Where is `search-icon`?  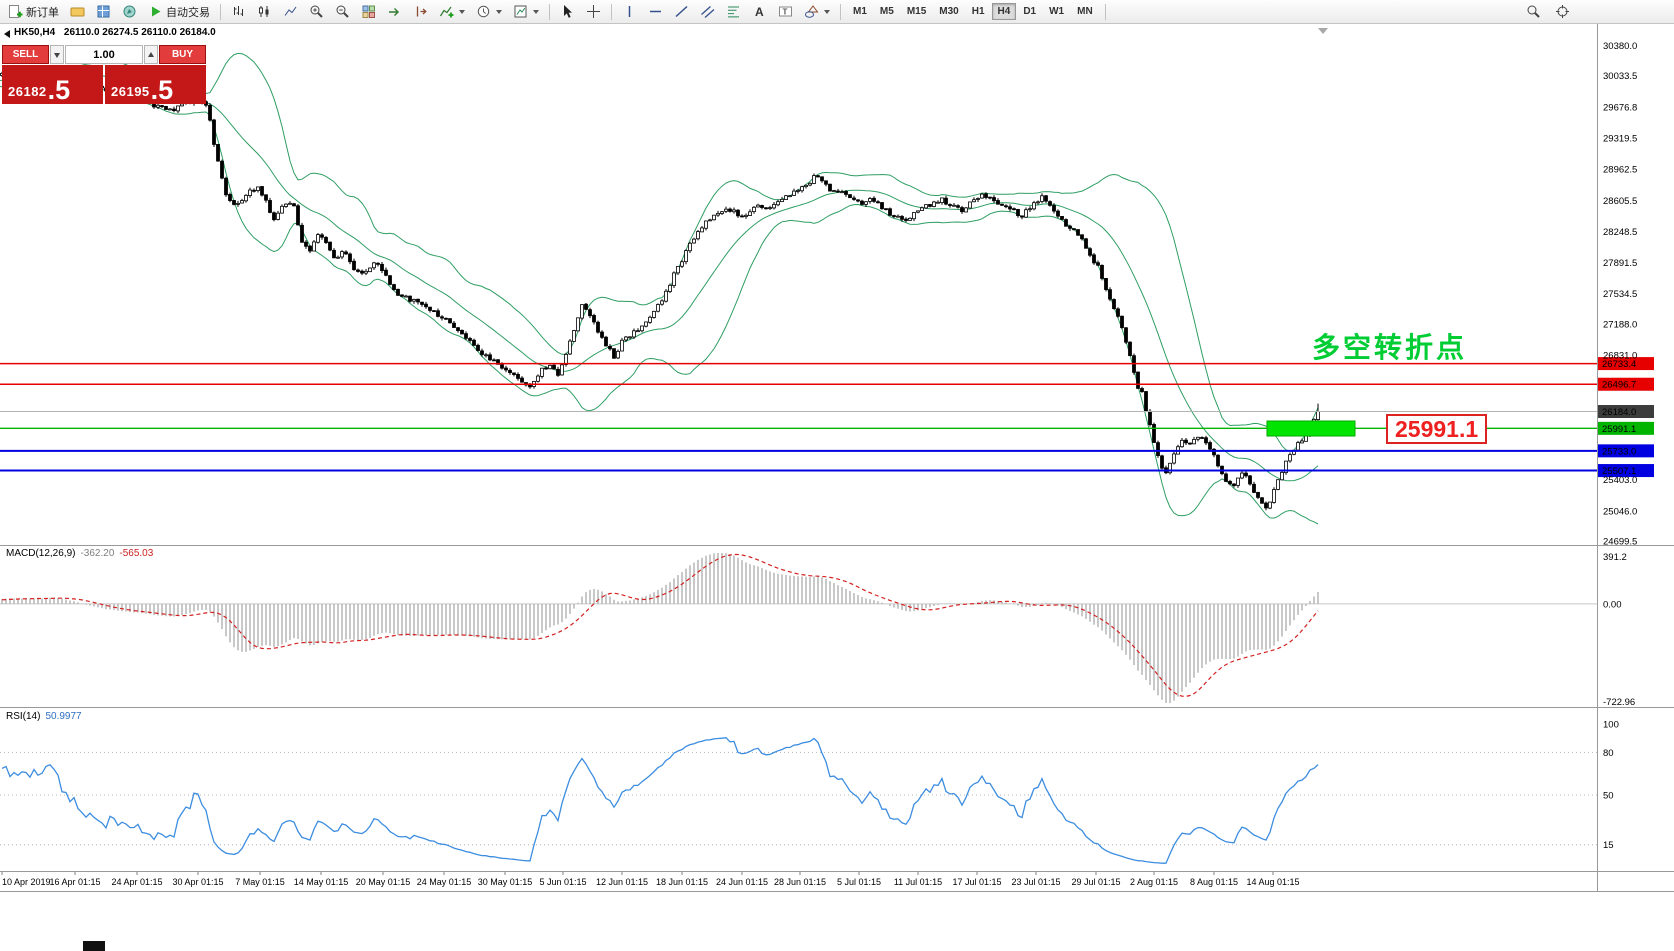 search-icon is located at coordinates (1533, 11).